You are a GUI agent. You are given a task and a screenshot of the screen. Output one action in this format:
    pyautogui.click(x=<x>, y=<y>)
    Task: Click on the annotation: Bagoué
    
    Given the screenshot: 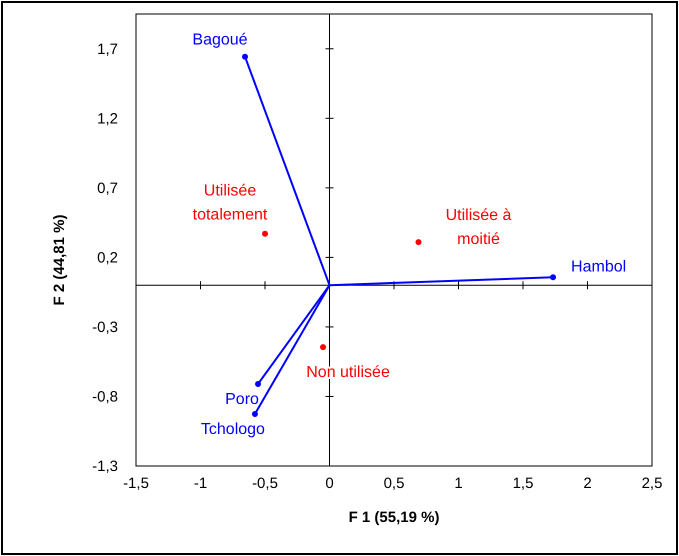 What is the action you would take?
    pyautogui.click(x=220, y=40)
    